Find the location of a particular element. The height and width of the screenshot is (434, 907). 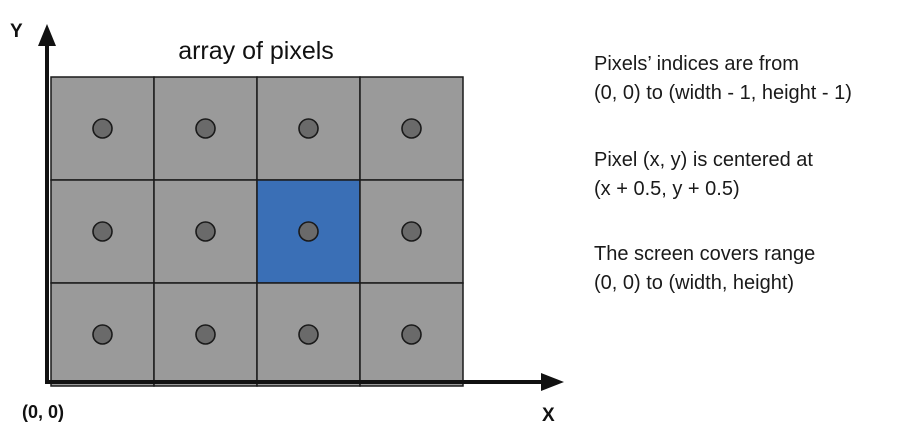

note-line: Pixels’ indices are from is located at coordinates (696, 64).